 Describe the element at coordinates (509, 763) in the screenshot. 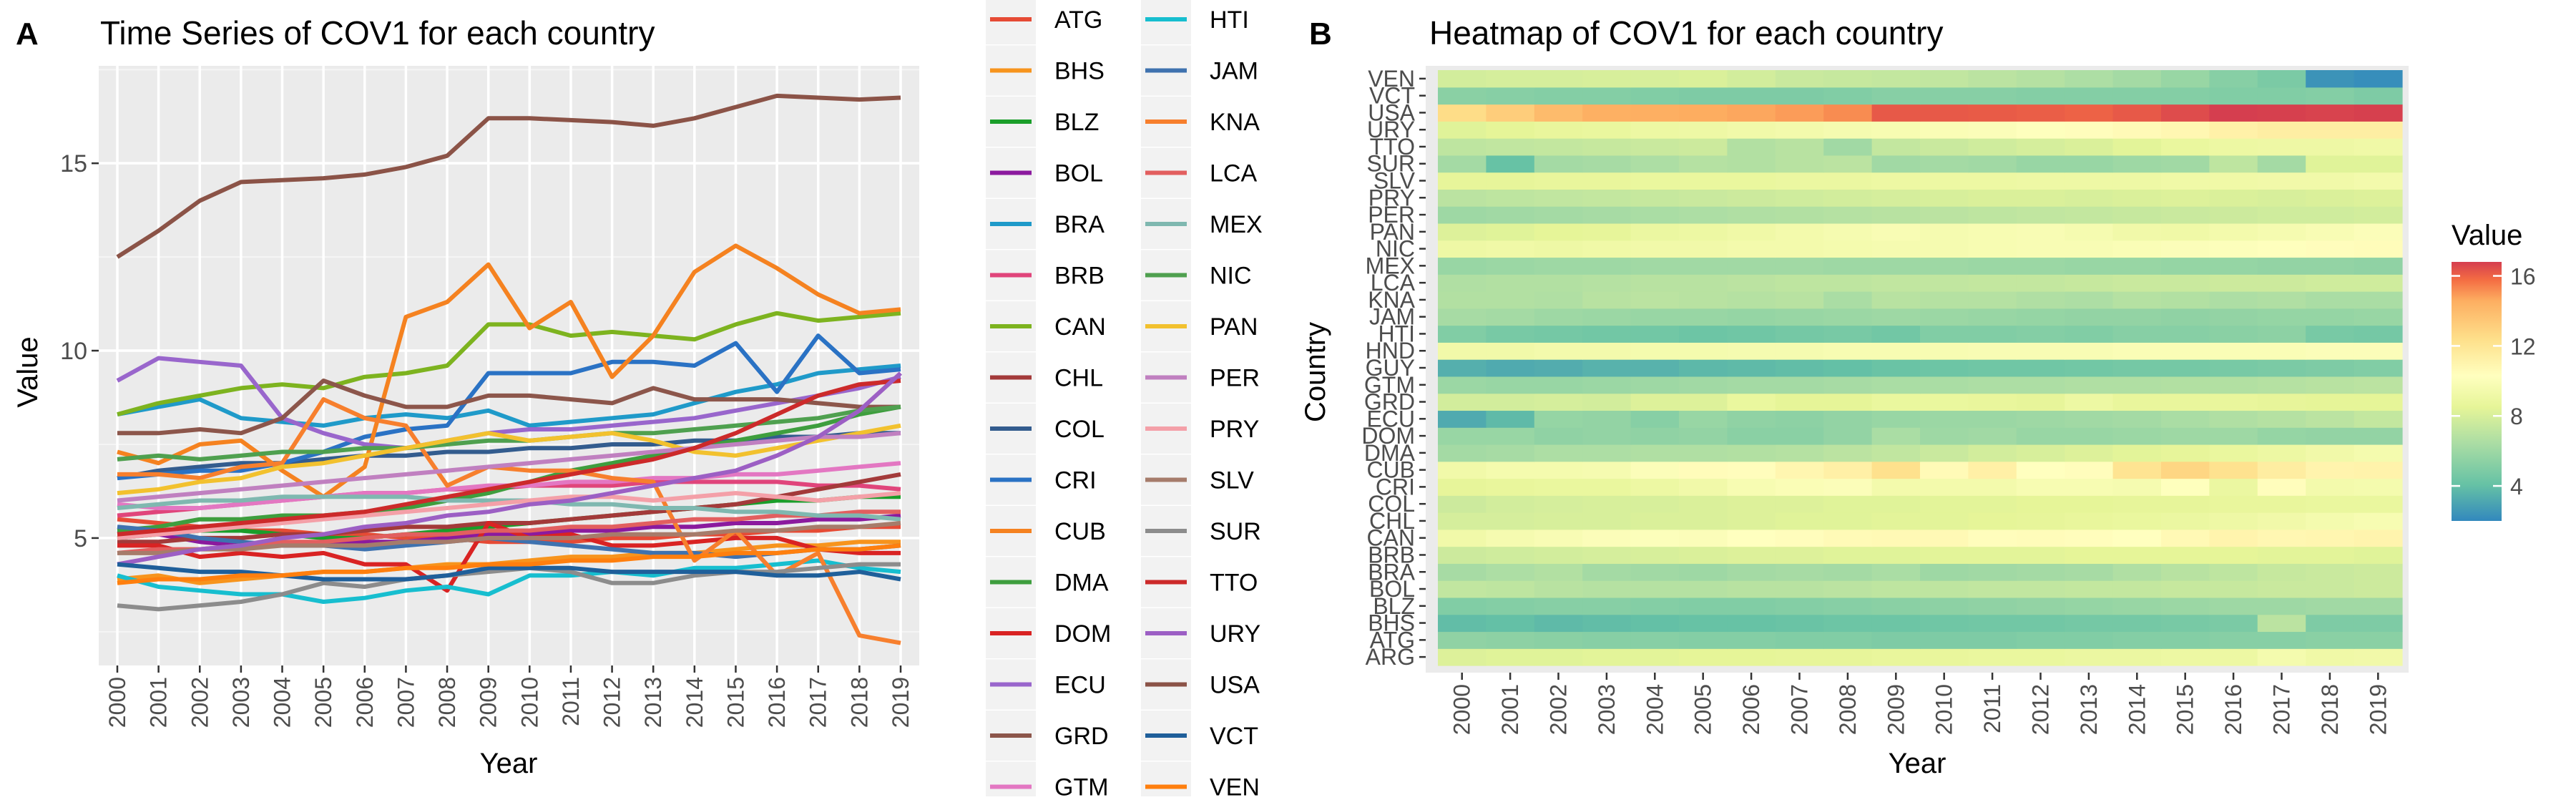

I see `time-series-x-axis-label: Year` at that location.